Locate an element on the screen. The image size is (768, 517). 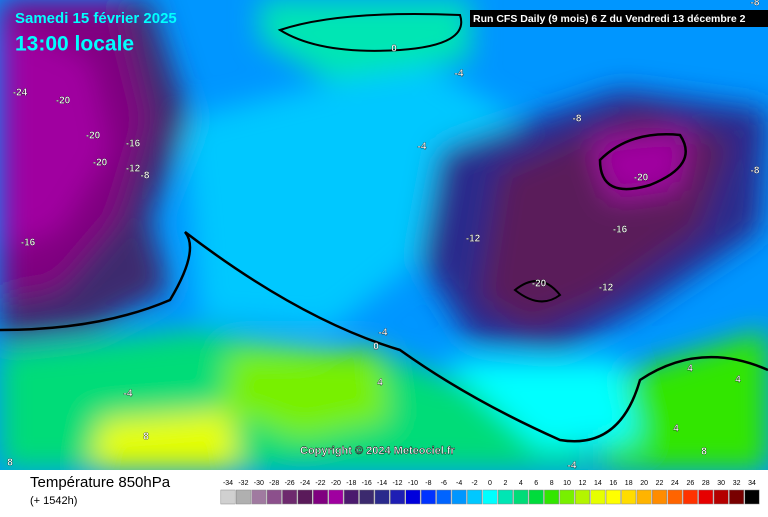
legend-label: -12 is located at coordinates (397, 483).